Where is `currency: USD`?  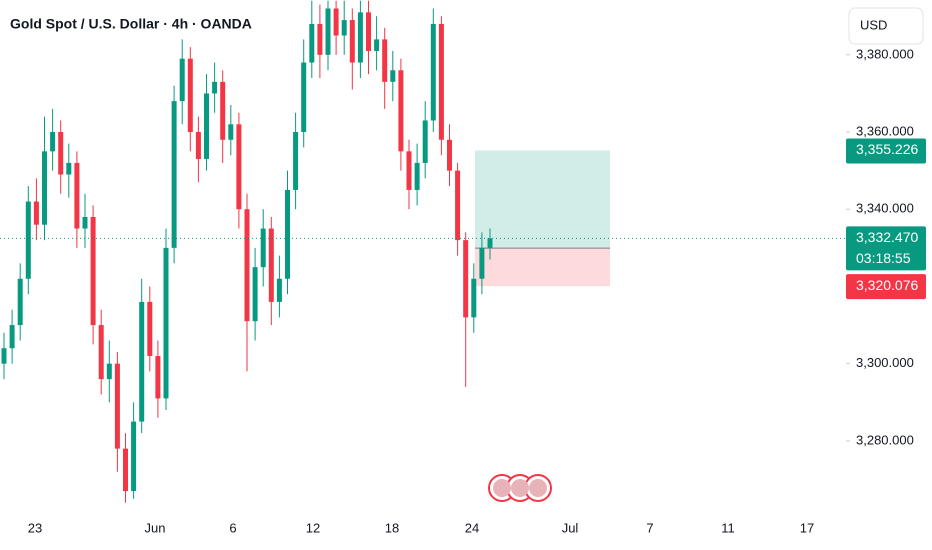 currency: USD is located at coordinates (873, 24).